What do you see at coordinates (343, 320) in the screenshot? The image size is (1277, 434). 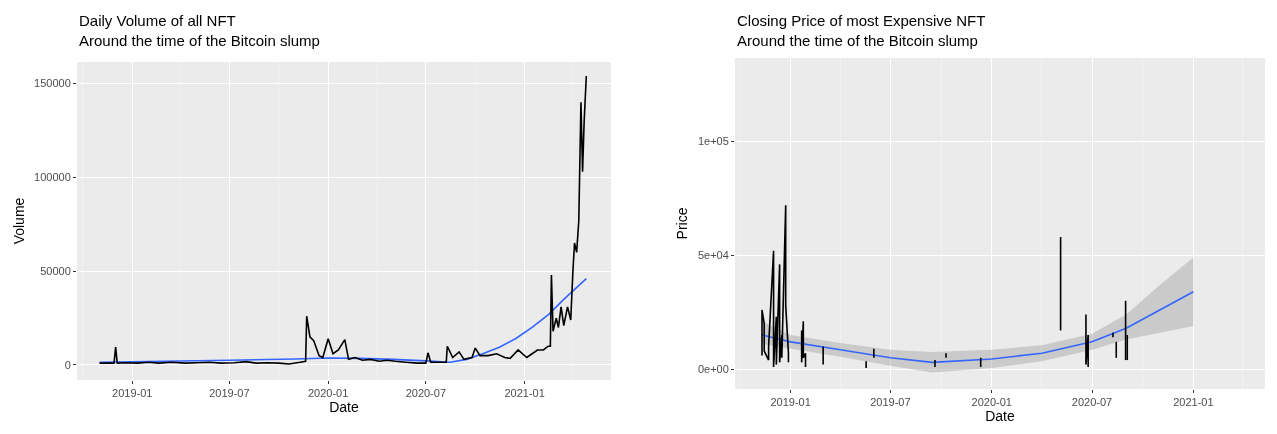 I see `line-series` at bounding box center [343, 320].